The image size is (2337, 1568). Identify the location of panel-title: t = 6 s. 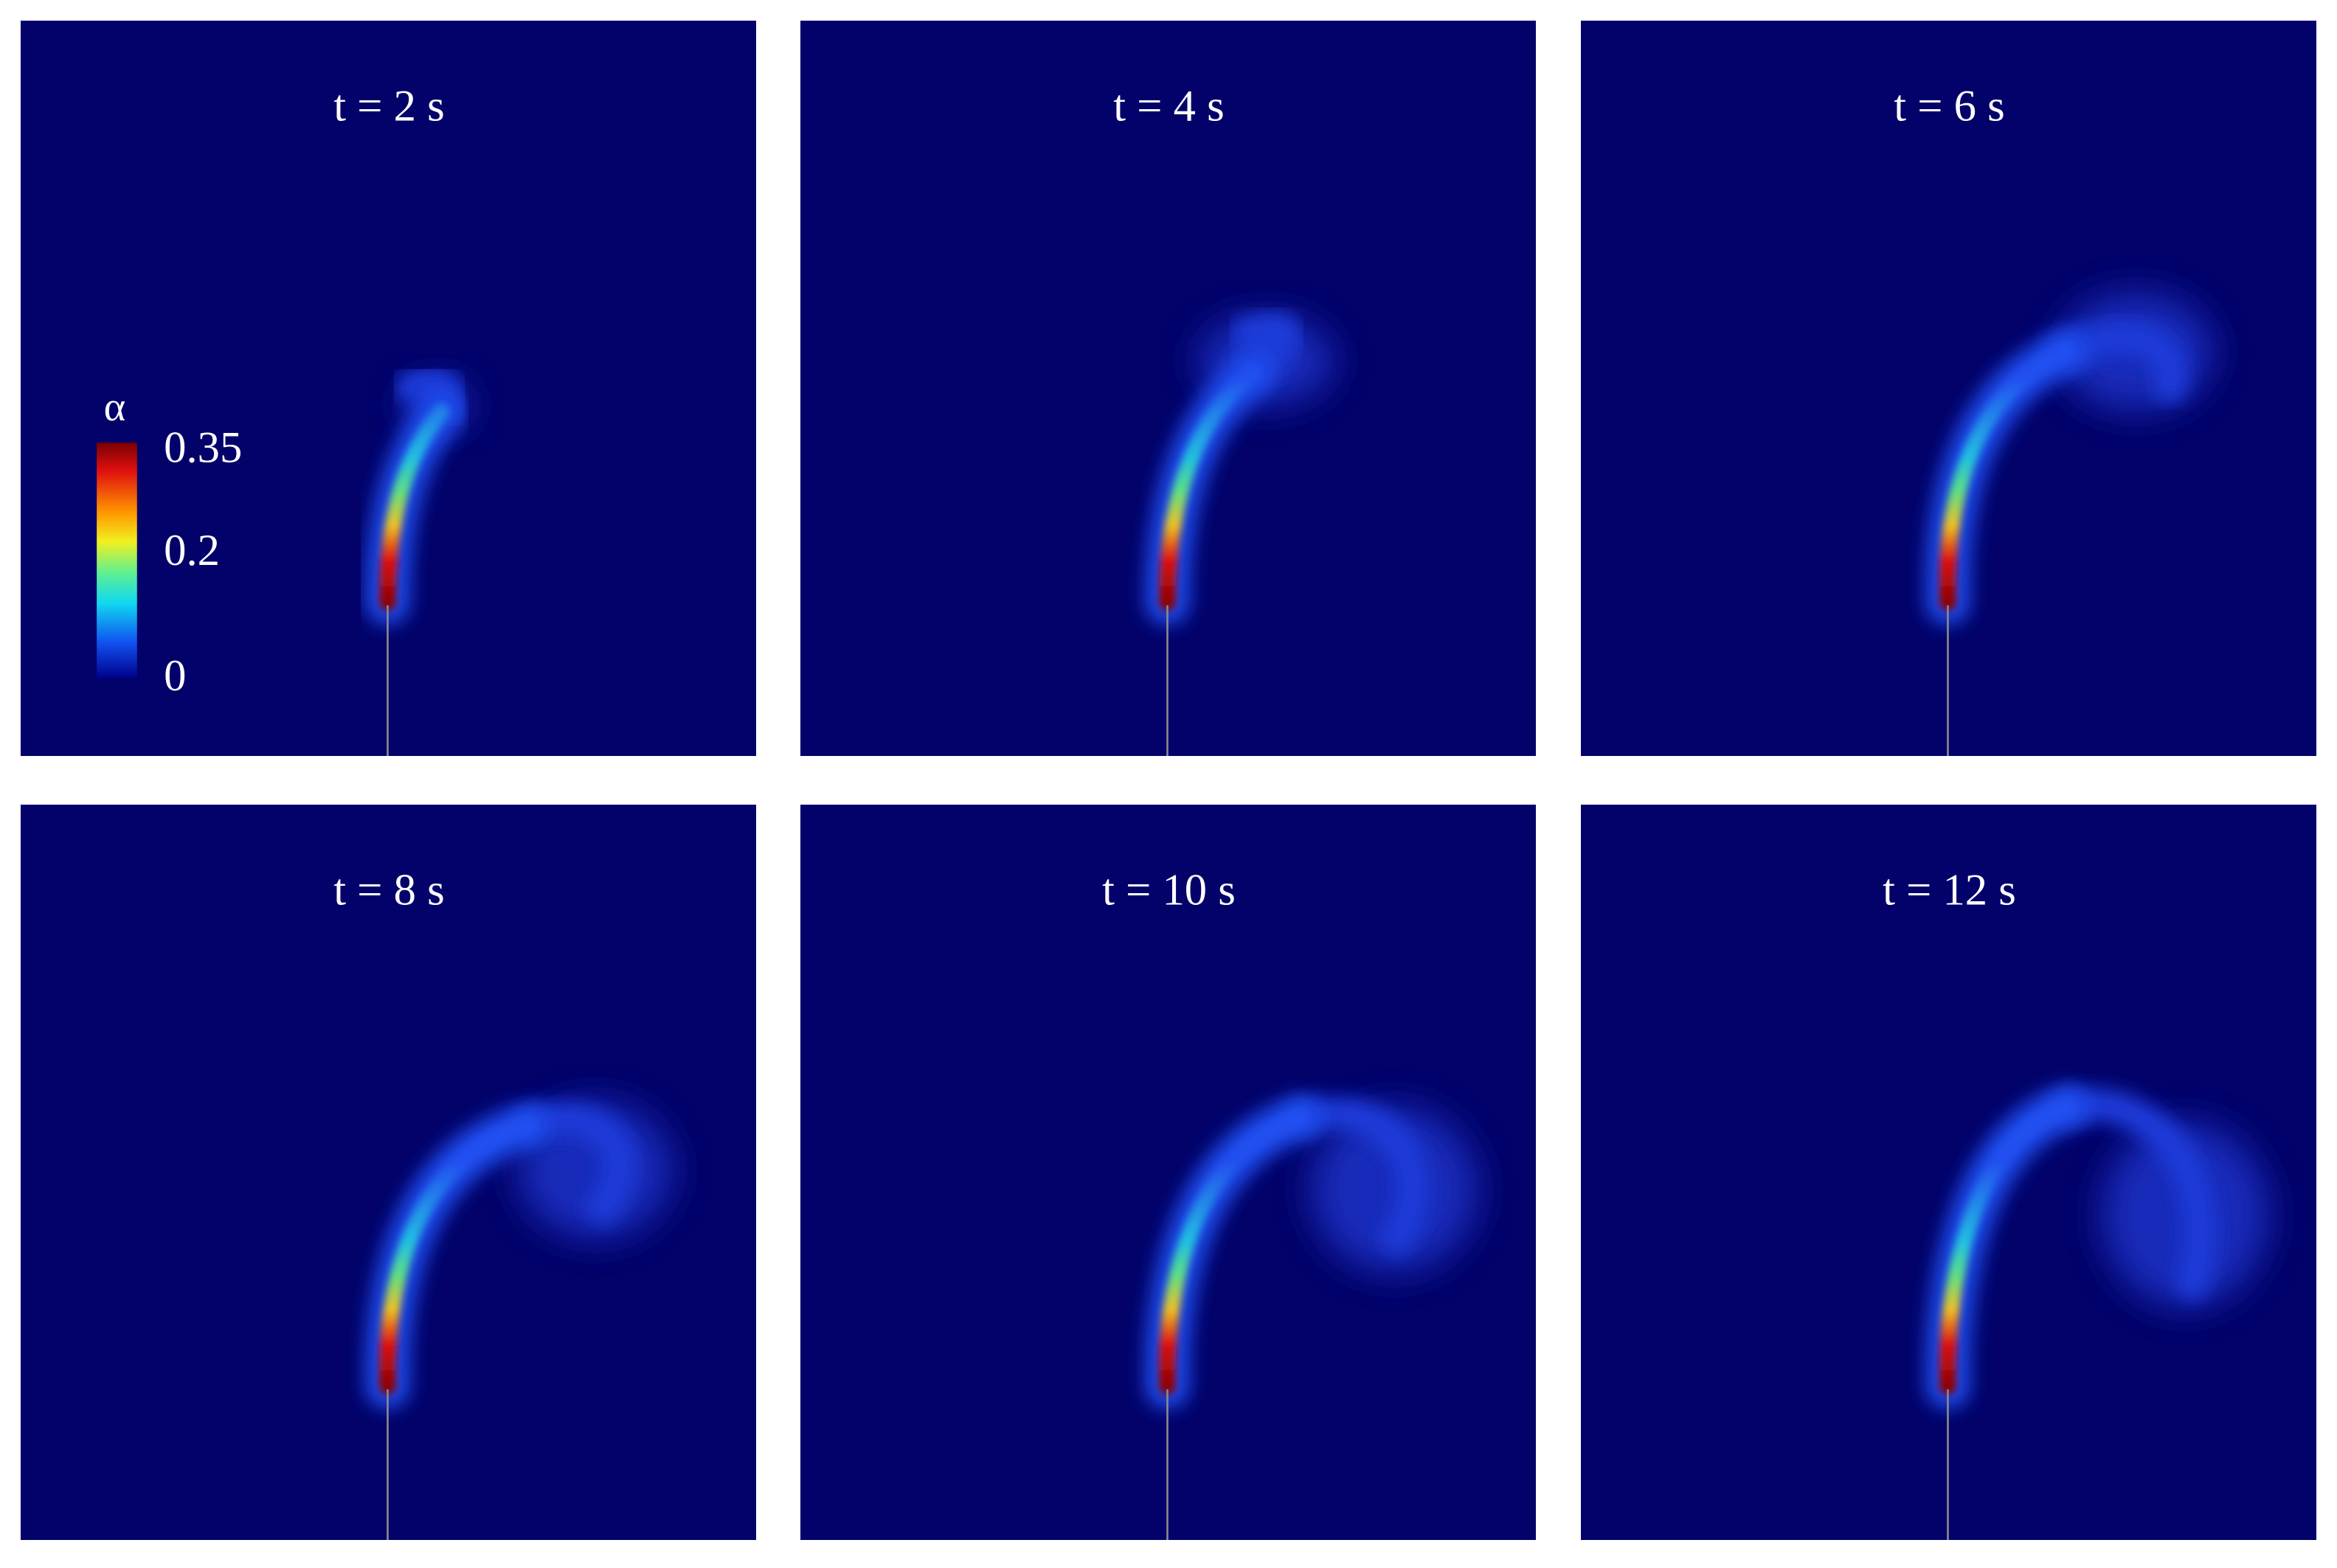
(1949, 106).